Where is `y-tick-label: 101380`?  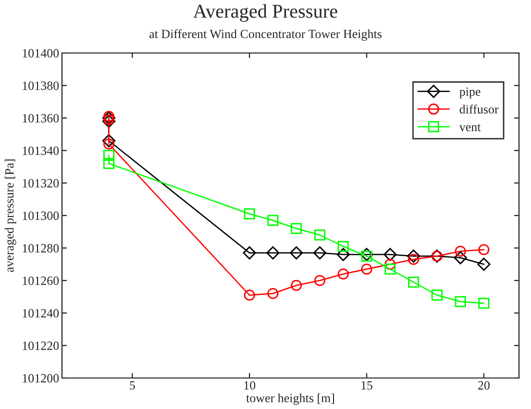 y-tick-label: 101380 is located at coordinates (40, 86).